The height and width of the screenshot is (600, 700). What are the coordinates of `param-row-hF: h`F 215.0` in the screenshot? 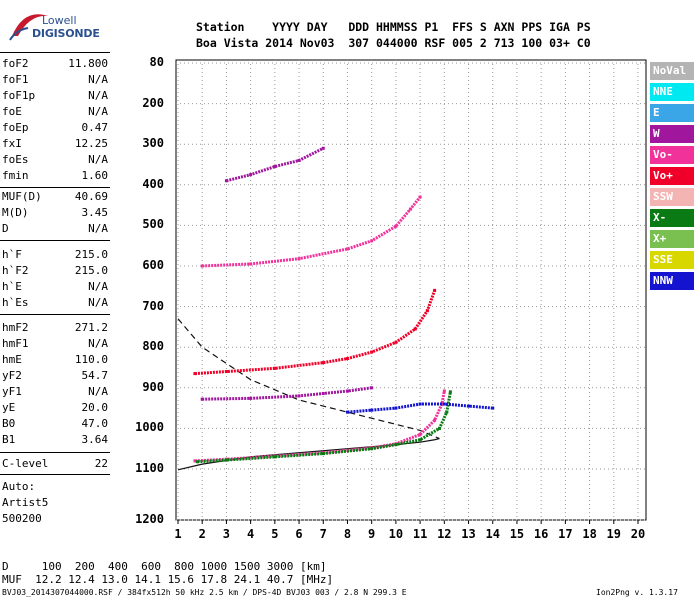 It's located at (55, 256).